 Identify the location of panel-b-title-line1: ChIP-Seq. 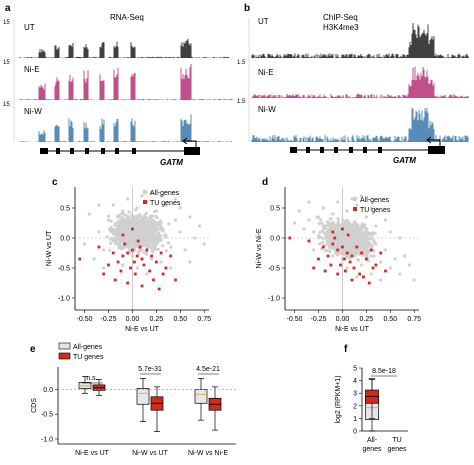
(340, 17).